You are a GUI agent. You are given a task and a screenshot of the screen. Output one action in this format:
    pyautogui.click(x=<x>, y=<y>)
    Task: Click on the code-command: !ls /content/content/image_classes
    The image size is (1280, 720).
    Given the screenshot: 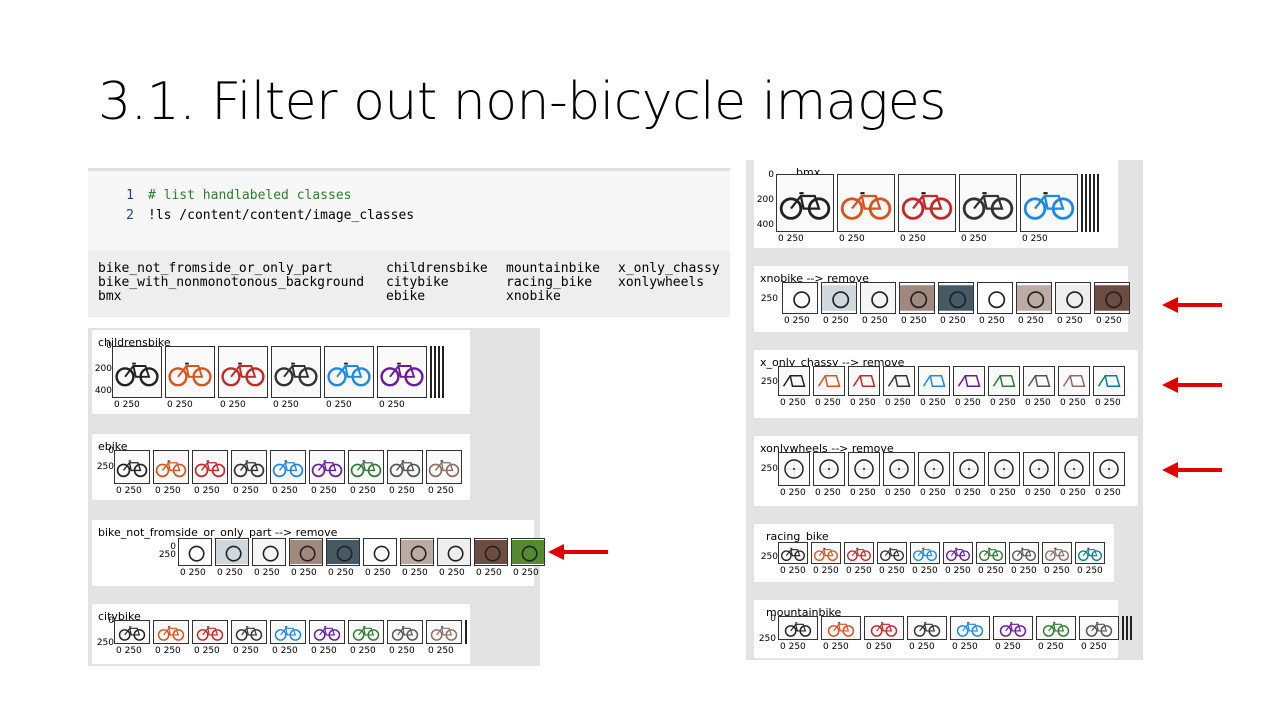 What is the action you would take?
    pyautogui.click(x=281, y=215)
    